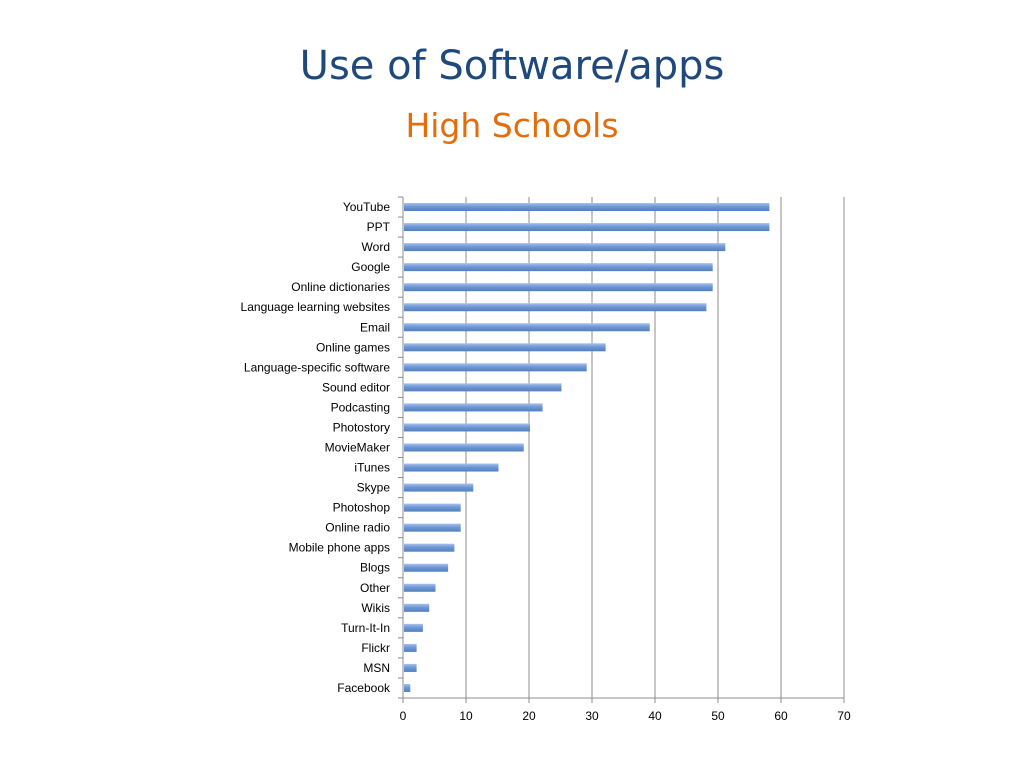 This screenshot has width=1024, height=768. What do you see at coordinates (357, 528) in the screenshot?
I see `category-label: Online radio` at bounding box center [357, 528].